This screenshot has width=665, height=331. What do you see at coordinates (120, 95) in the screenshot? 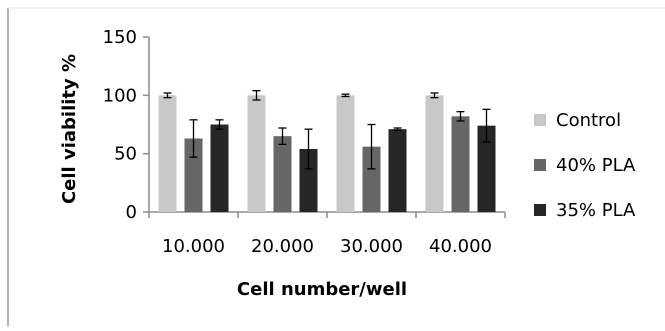
I see `y-tick-label: 100` at bounding box center [120, 95].